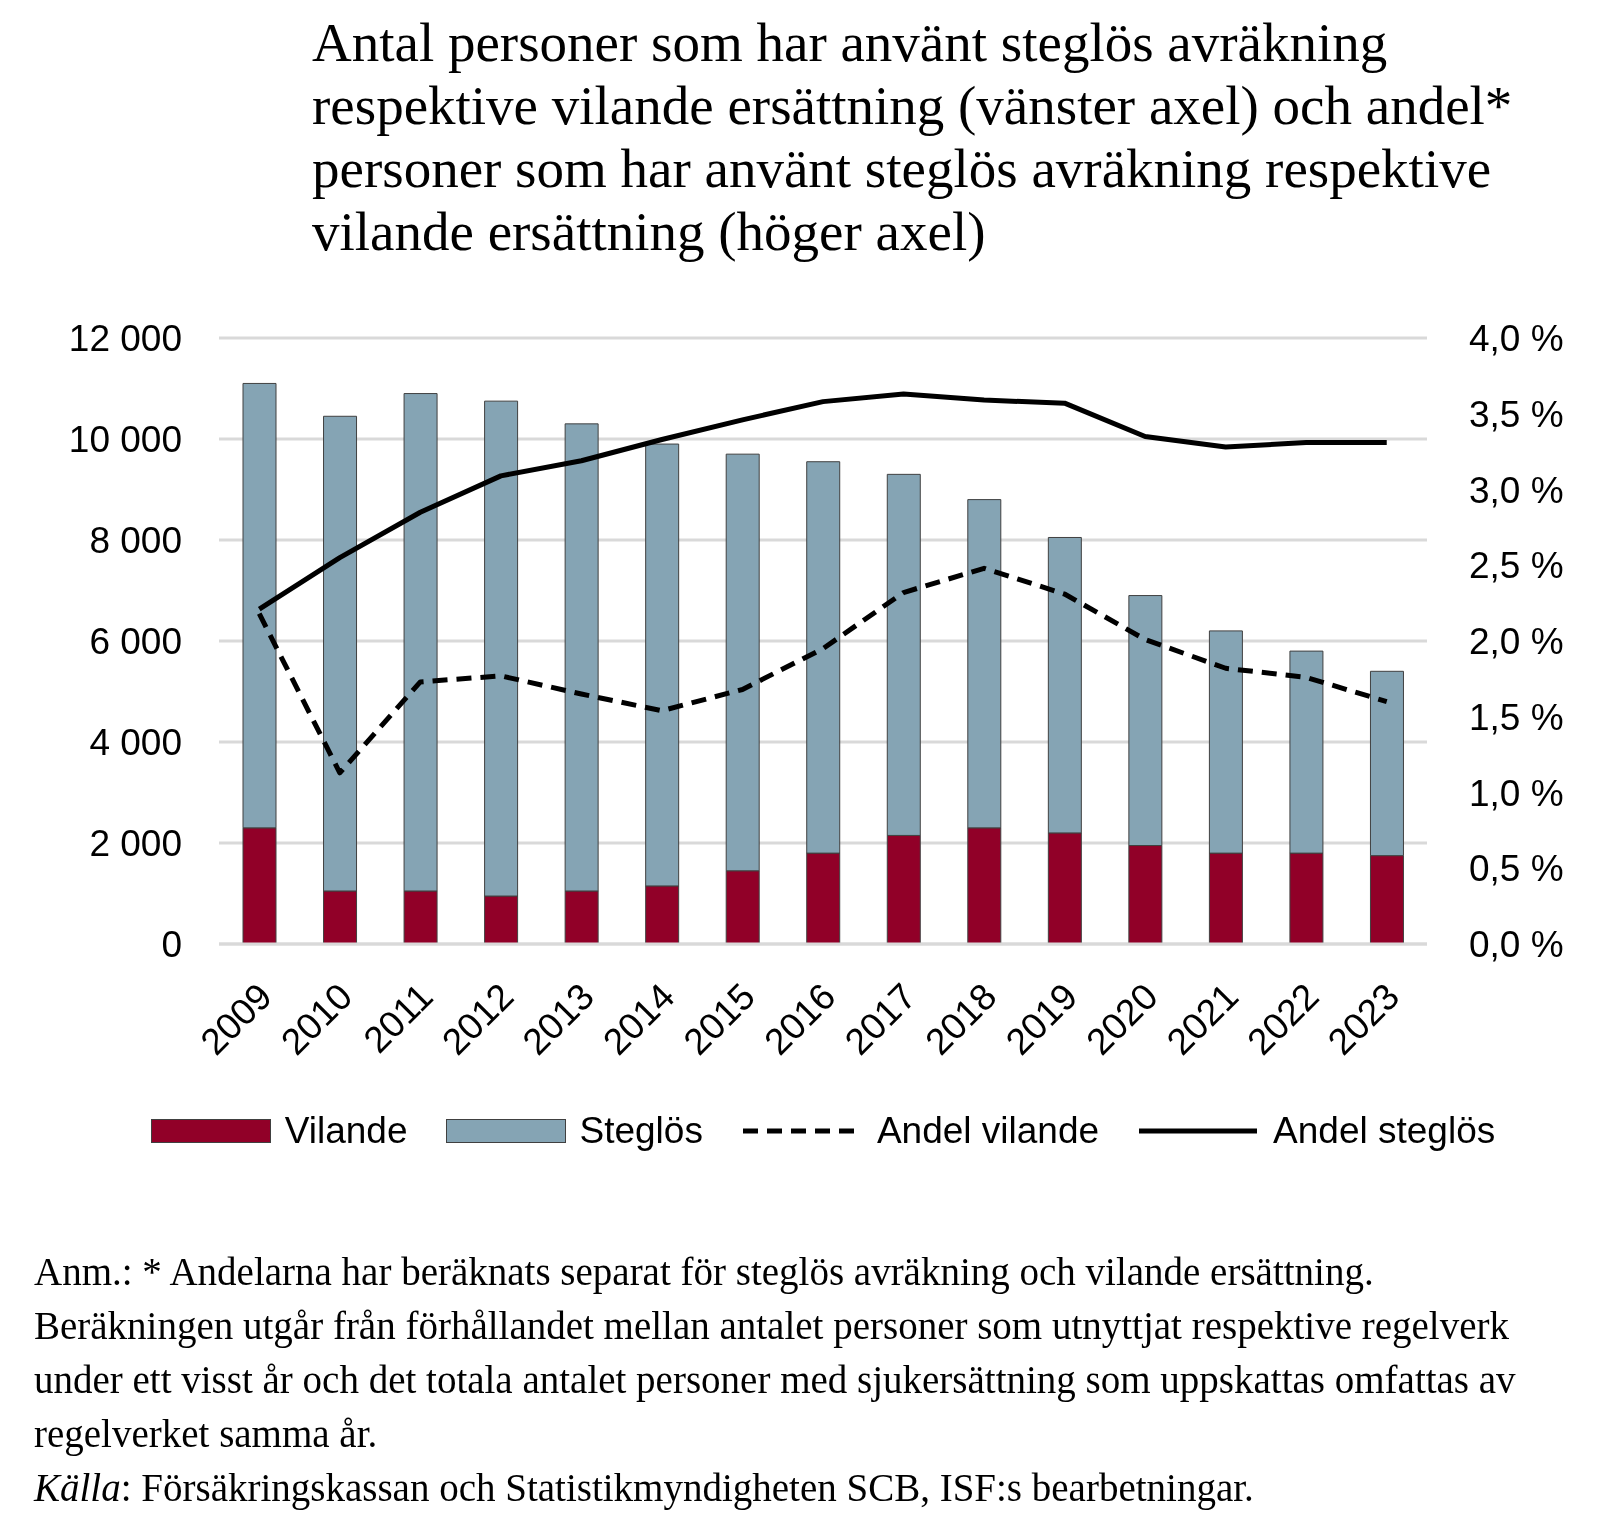  Describe the element at coordinates (346, 1131) in the screenshot. I see `legend-label: Vilande` at that location.